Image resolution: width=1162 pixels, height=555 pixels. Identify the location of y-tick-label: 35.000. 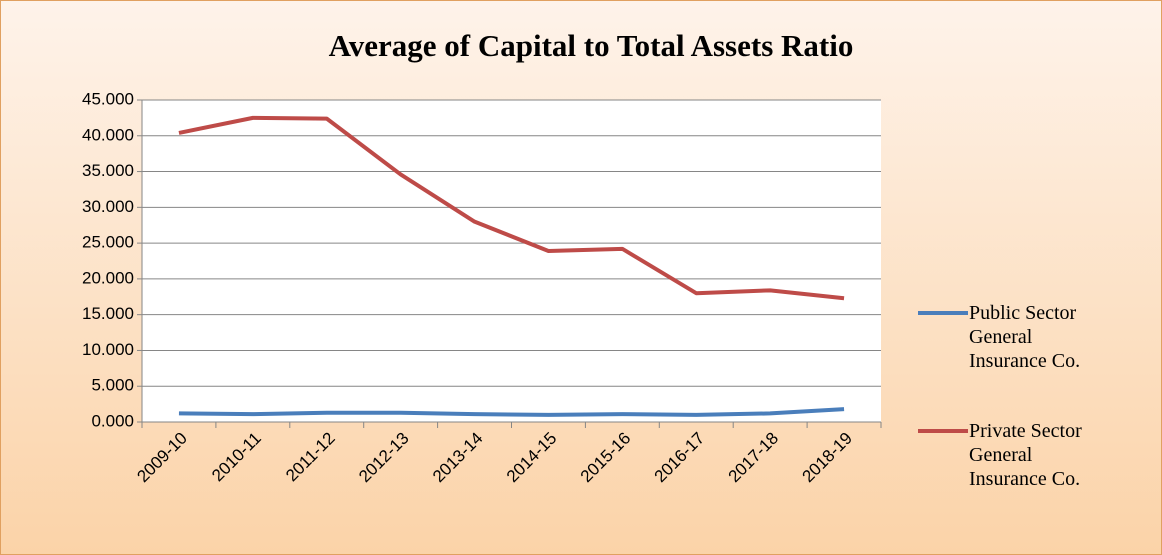
(108, 170).